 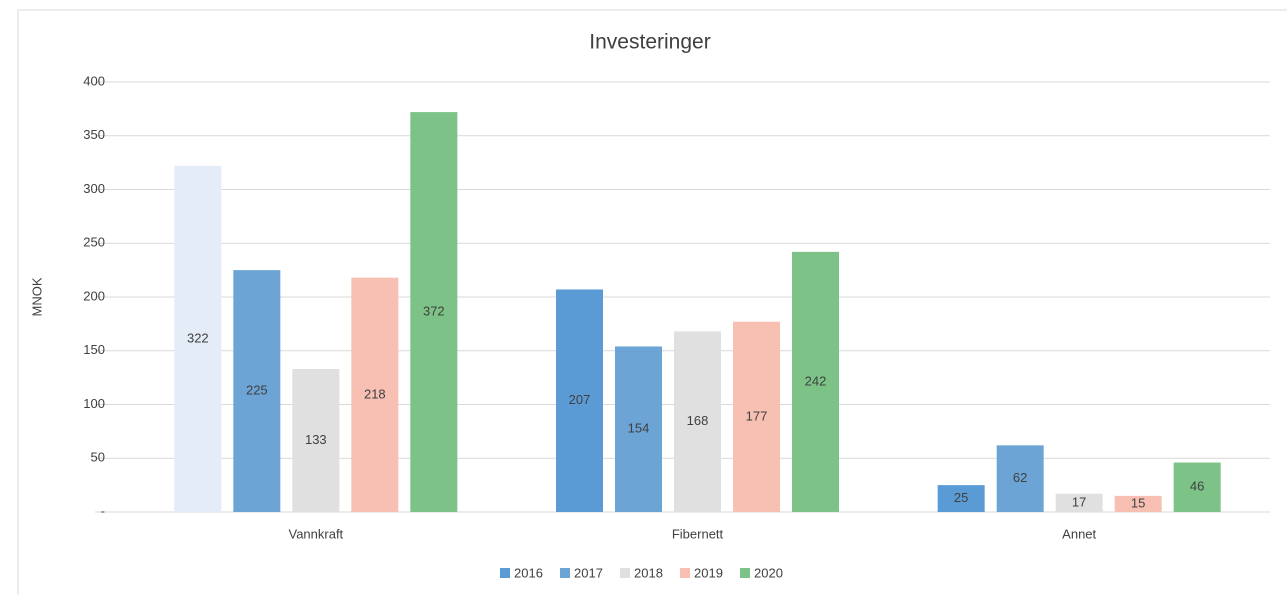 I want to click on y-tick-label: 400, so click(x=94, y=80).